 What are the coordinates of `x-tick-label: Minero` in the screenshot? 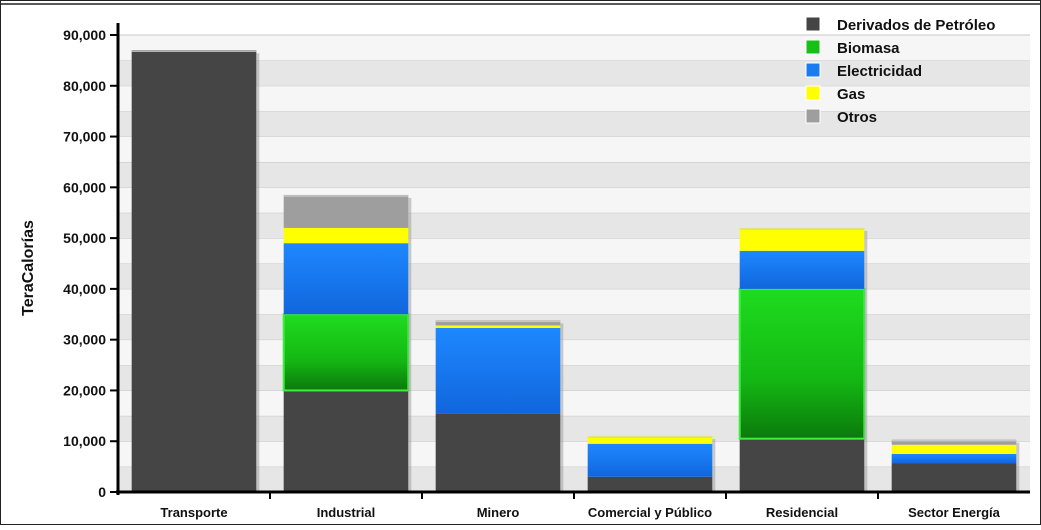 It's located at (498, 512).